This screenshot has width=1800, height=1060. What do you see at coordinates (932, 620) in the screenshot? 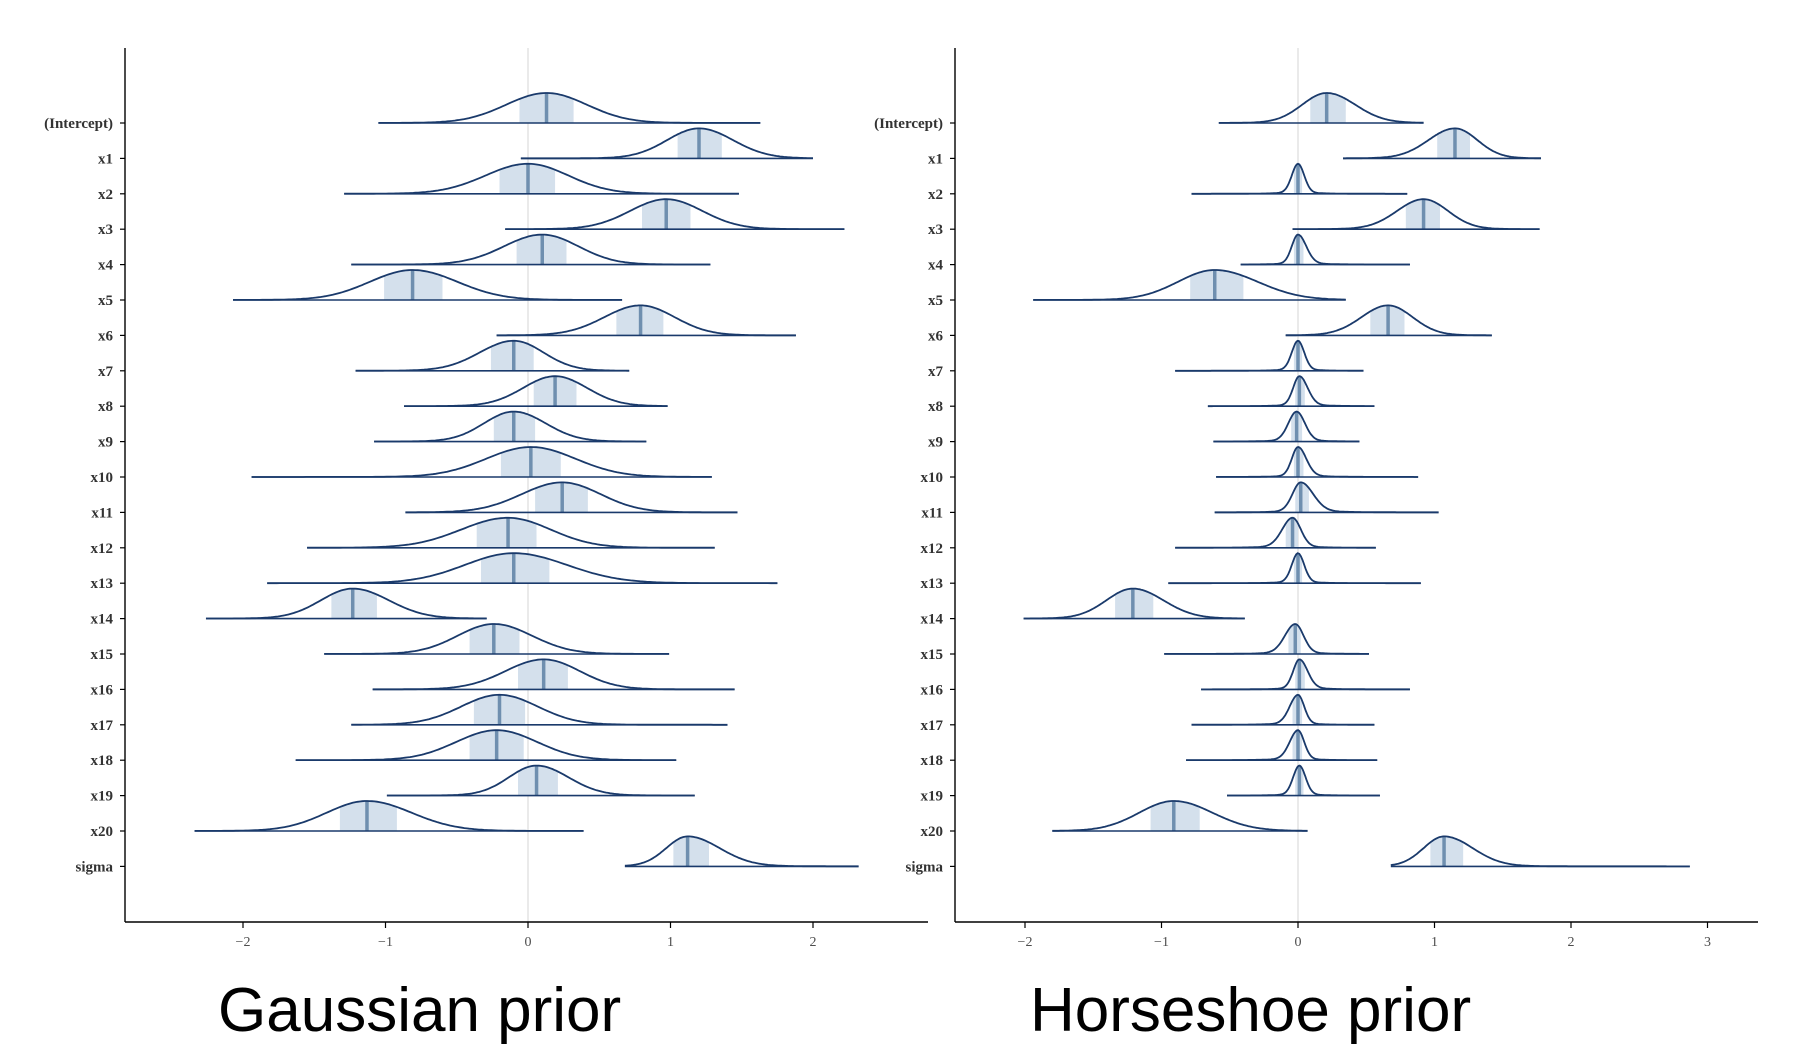
I see `y-tick-label: x14` at bounding box center [932, 620].